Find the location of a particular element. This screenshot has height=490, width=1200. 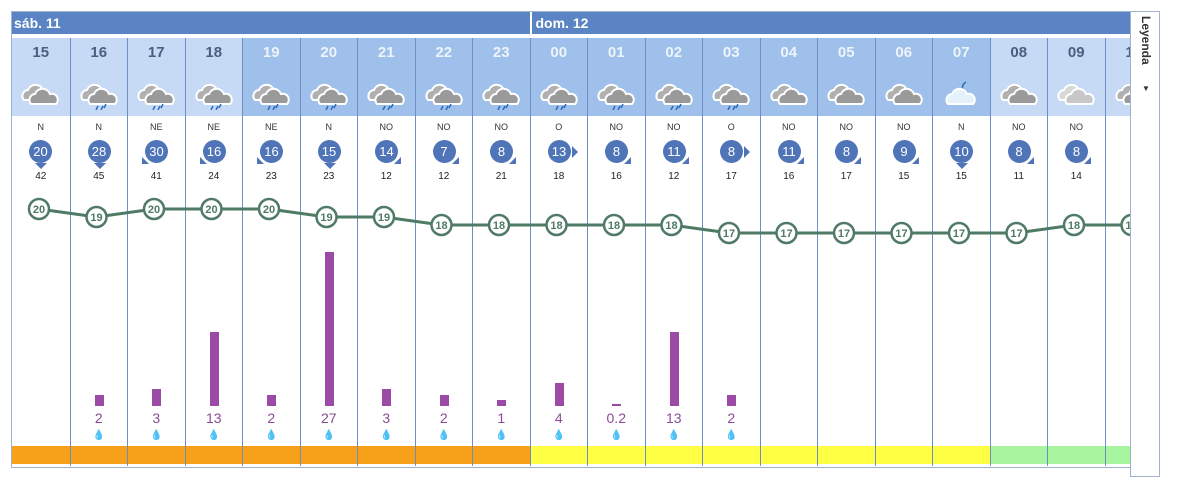

risk-level-green is located at coordinates (1018, 455).